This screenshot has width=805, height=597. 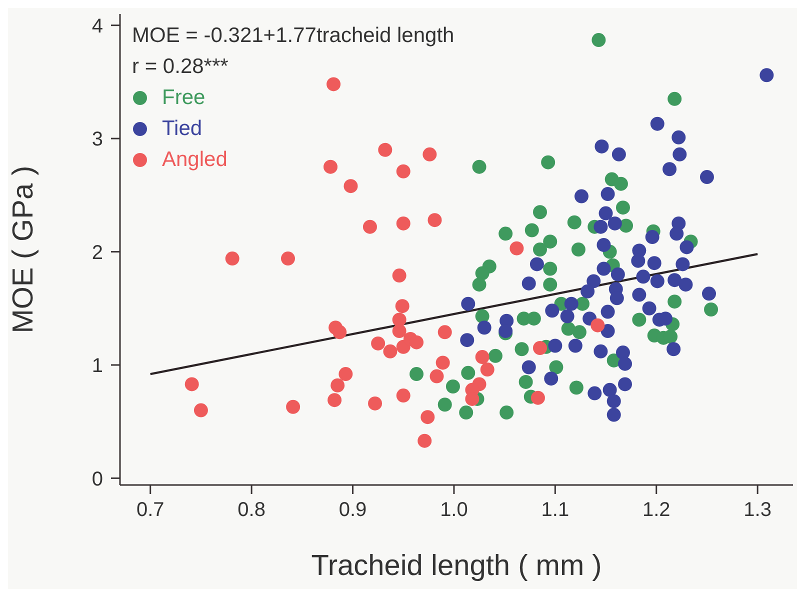 I want to click on x-tick-label: 1.0, so click(x=454, y=510).